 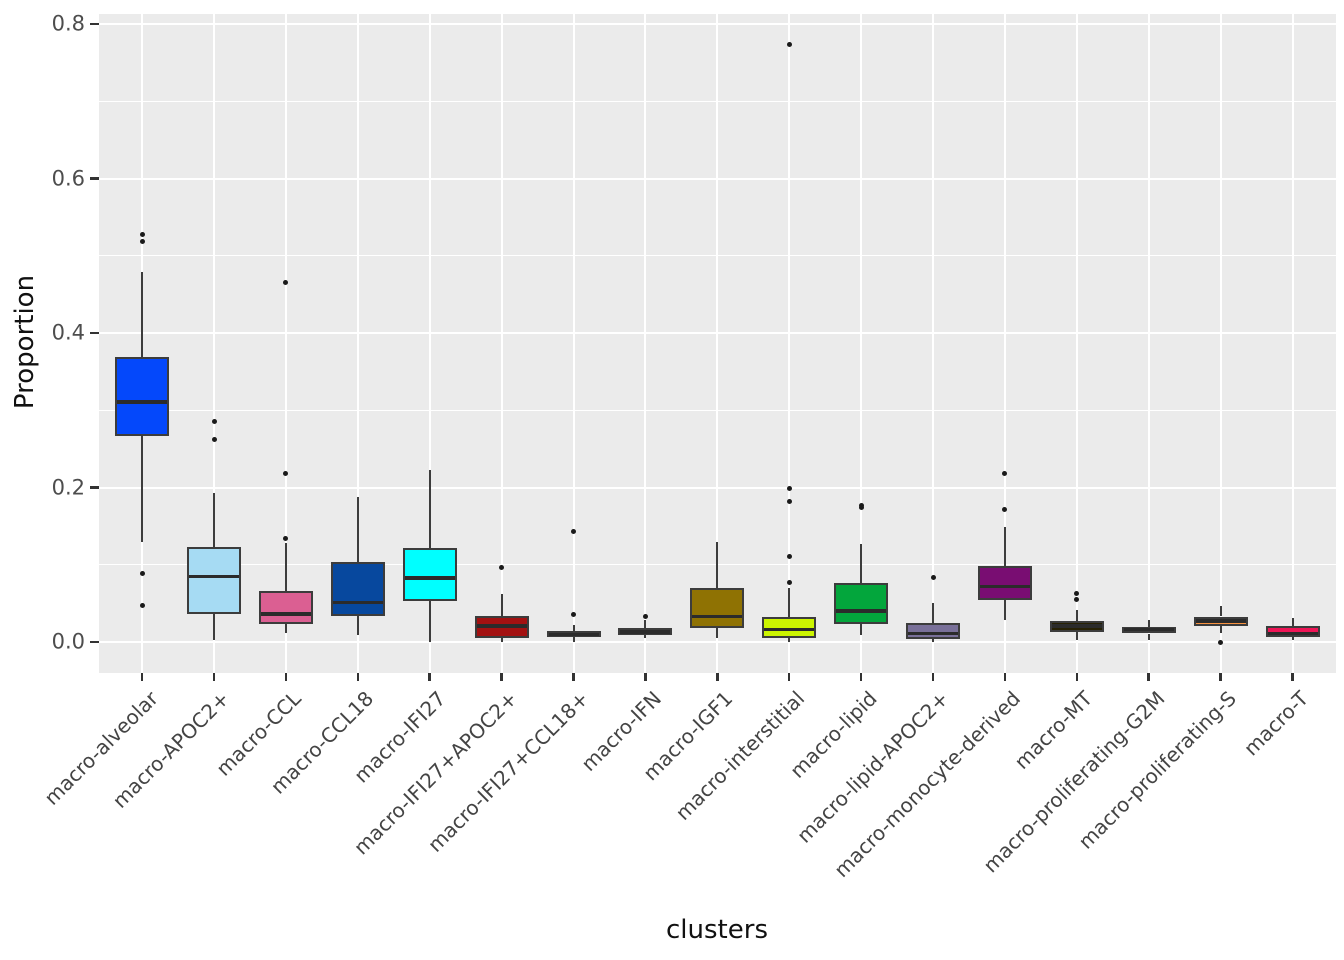 I want to click on boxplot-macro-IFI27, so click(x=429, y=574).